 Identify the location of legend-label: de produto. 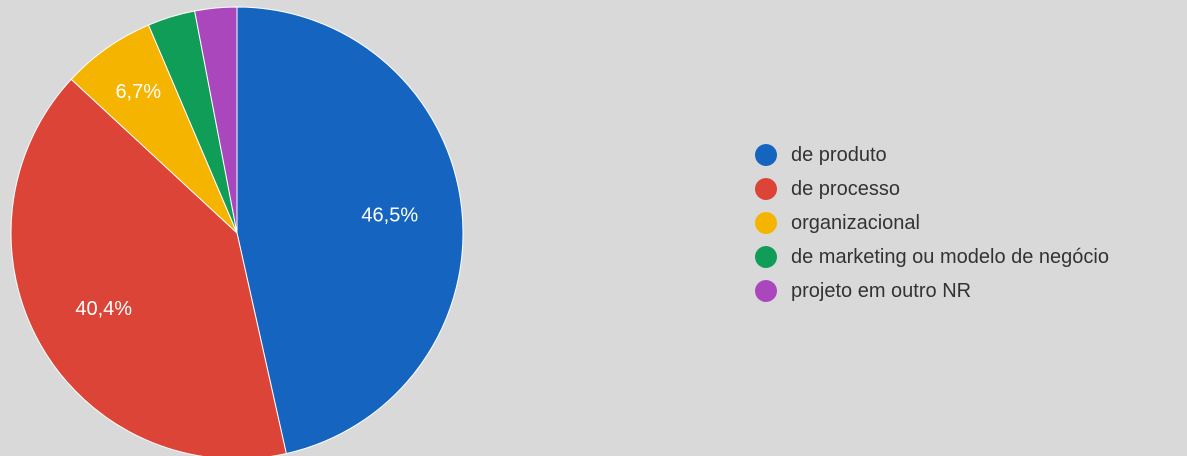
(839, 154).